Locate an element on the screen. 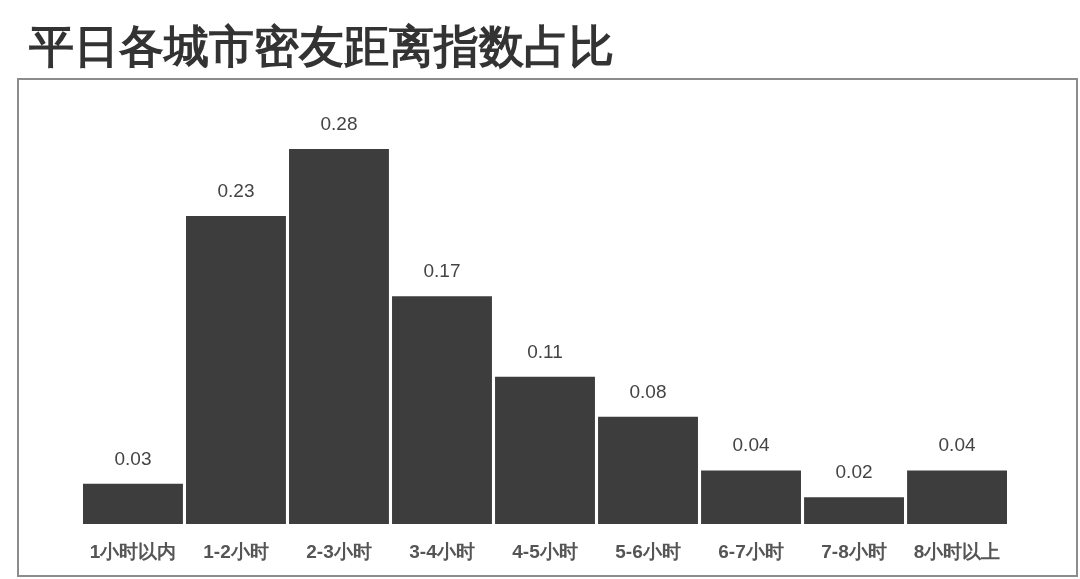 This screenshot has height=579, width=1080. x-tick-label: 4-5小时 is located at coordinates (545, 551).